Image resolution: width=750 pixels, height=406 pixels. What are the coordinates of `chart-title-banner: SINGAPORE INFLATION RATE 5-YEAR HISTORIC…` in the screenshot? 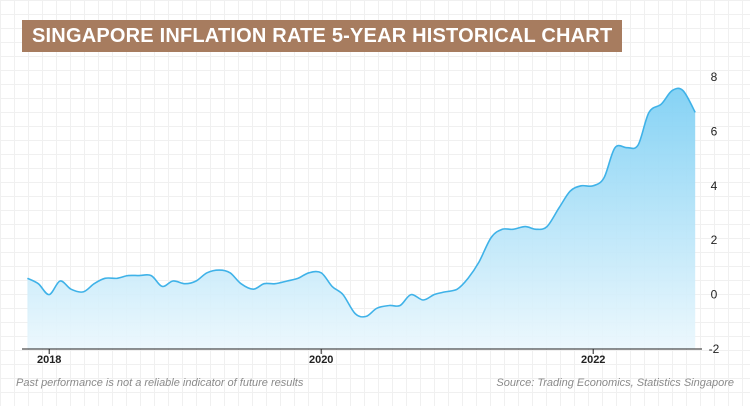 It's located at (322, 36).